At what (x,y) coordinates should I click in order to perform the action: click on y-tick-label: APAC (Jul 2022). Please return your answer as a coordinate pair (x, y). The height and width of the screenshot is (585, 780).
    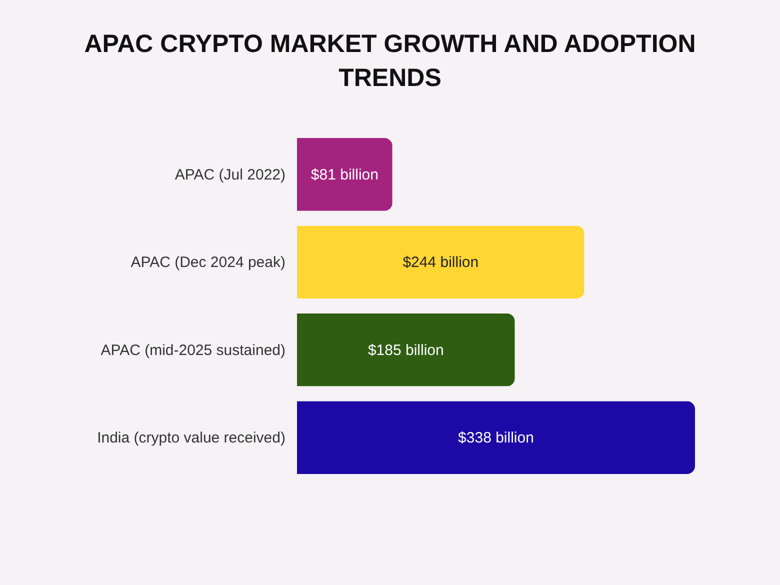
    Looking at the image, I should click on (230, 175).